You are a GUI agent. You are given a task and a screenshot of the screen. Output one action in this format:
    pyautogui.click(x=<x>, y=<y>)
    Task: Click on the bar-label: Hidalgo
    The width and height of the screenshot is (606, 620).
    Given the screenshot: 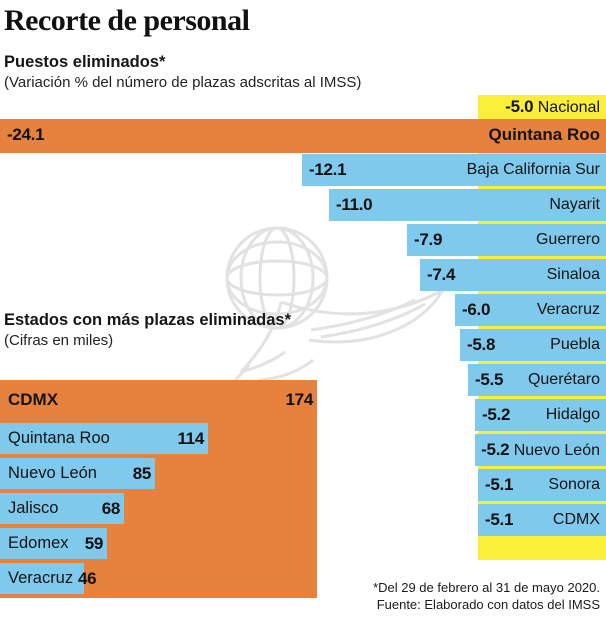 What is the action you would take?
    pyautogui.click(x=572, y=414)
    